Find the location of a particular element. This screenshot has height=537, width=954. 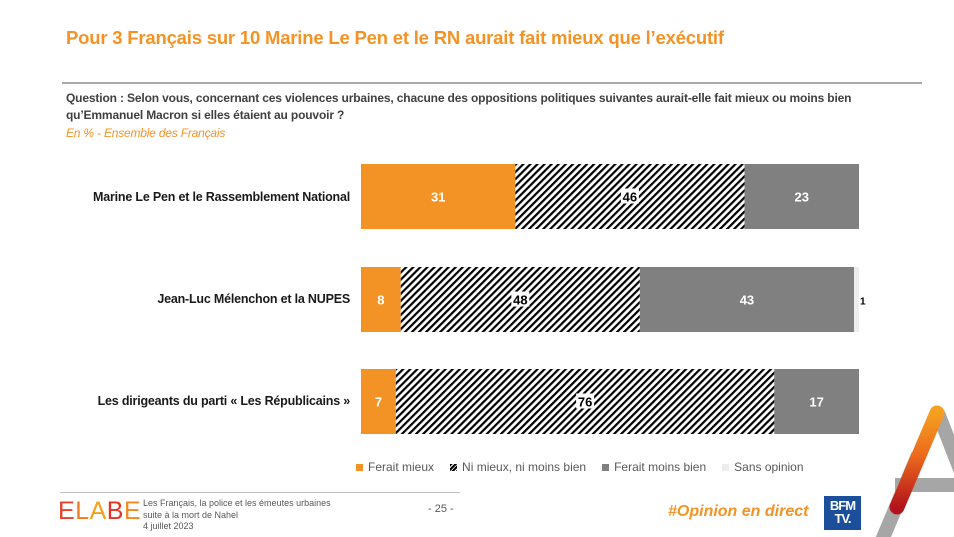

legend-swatch-hatch is located at coordinates (454, 467).